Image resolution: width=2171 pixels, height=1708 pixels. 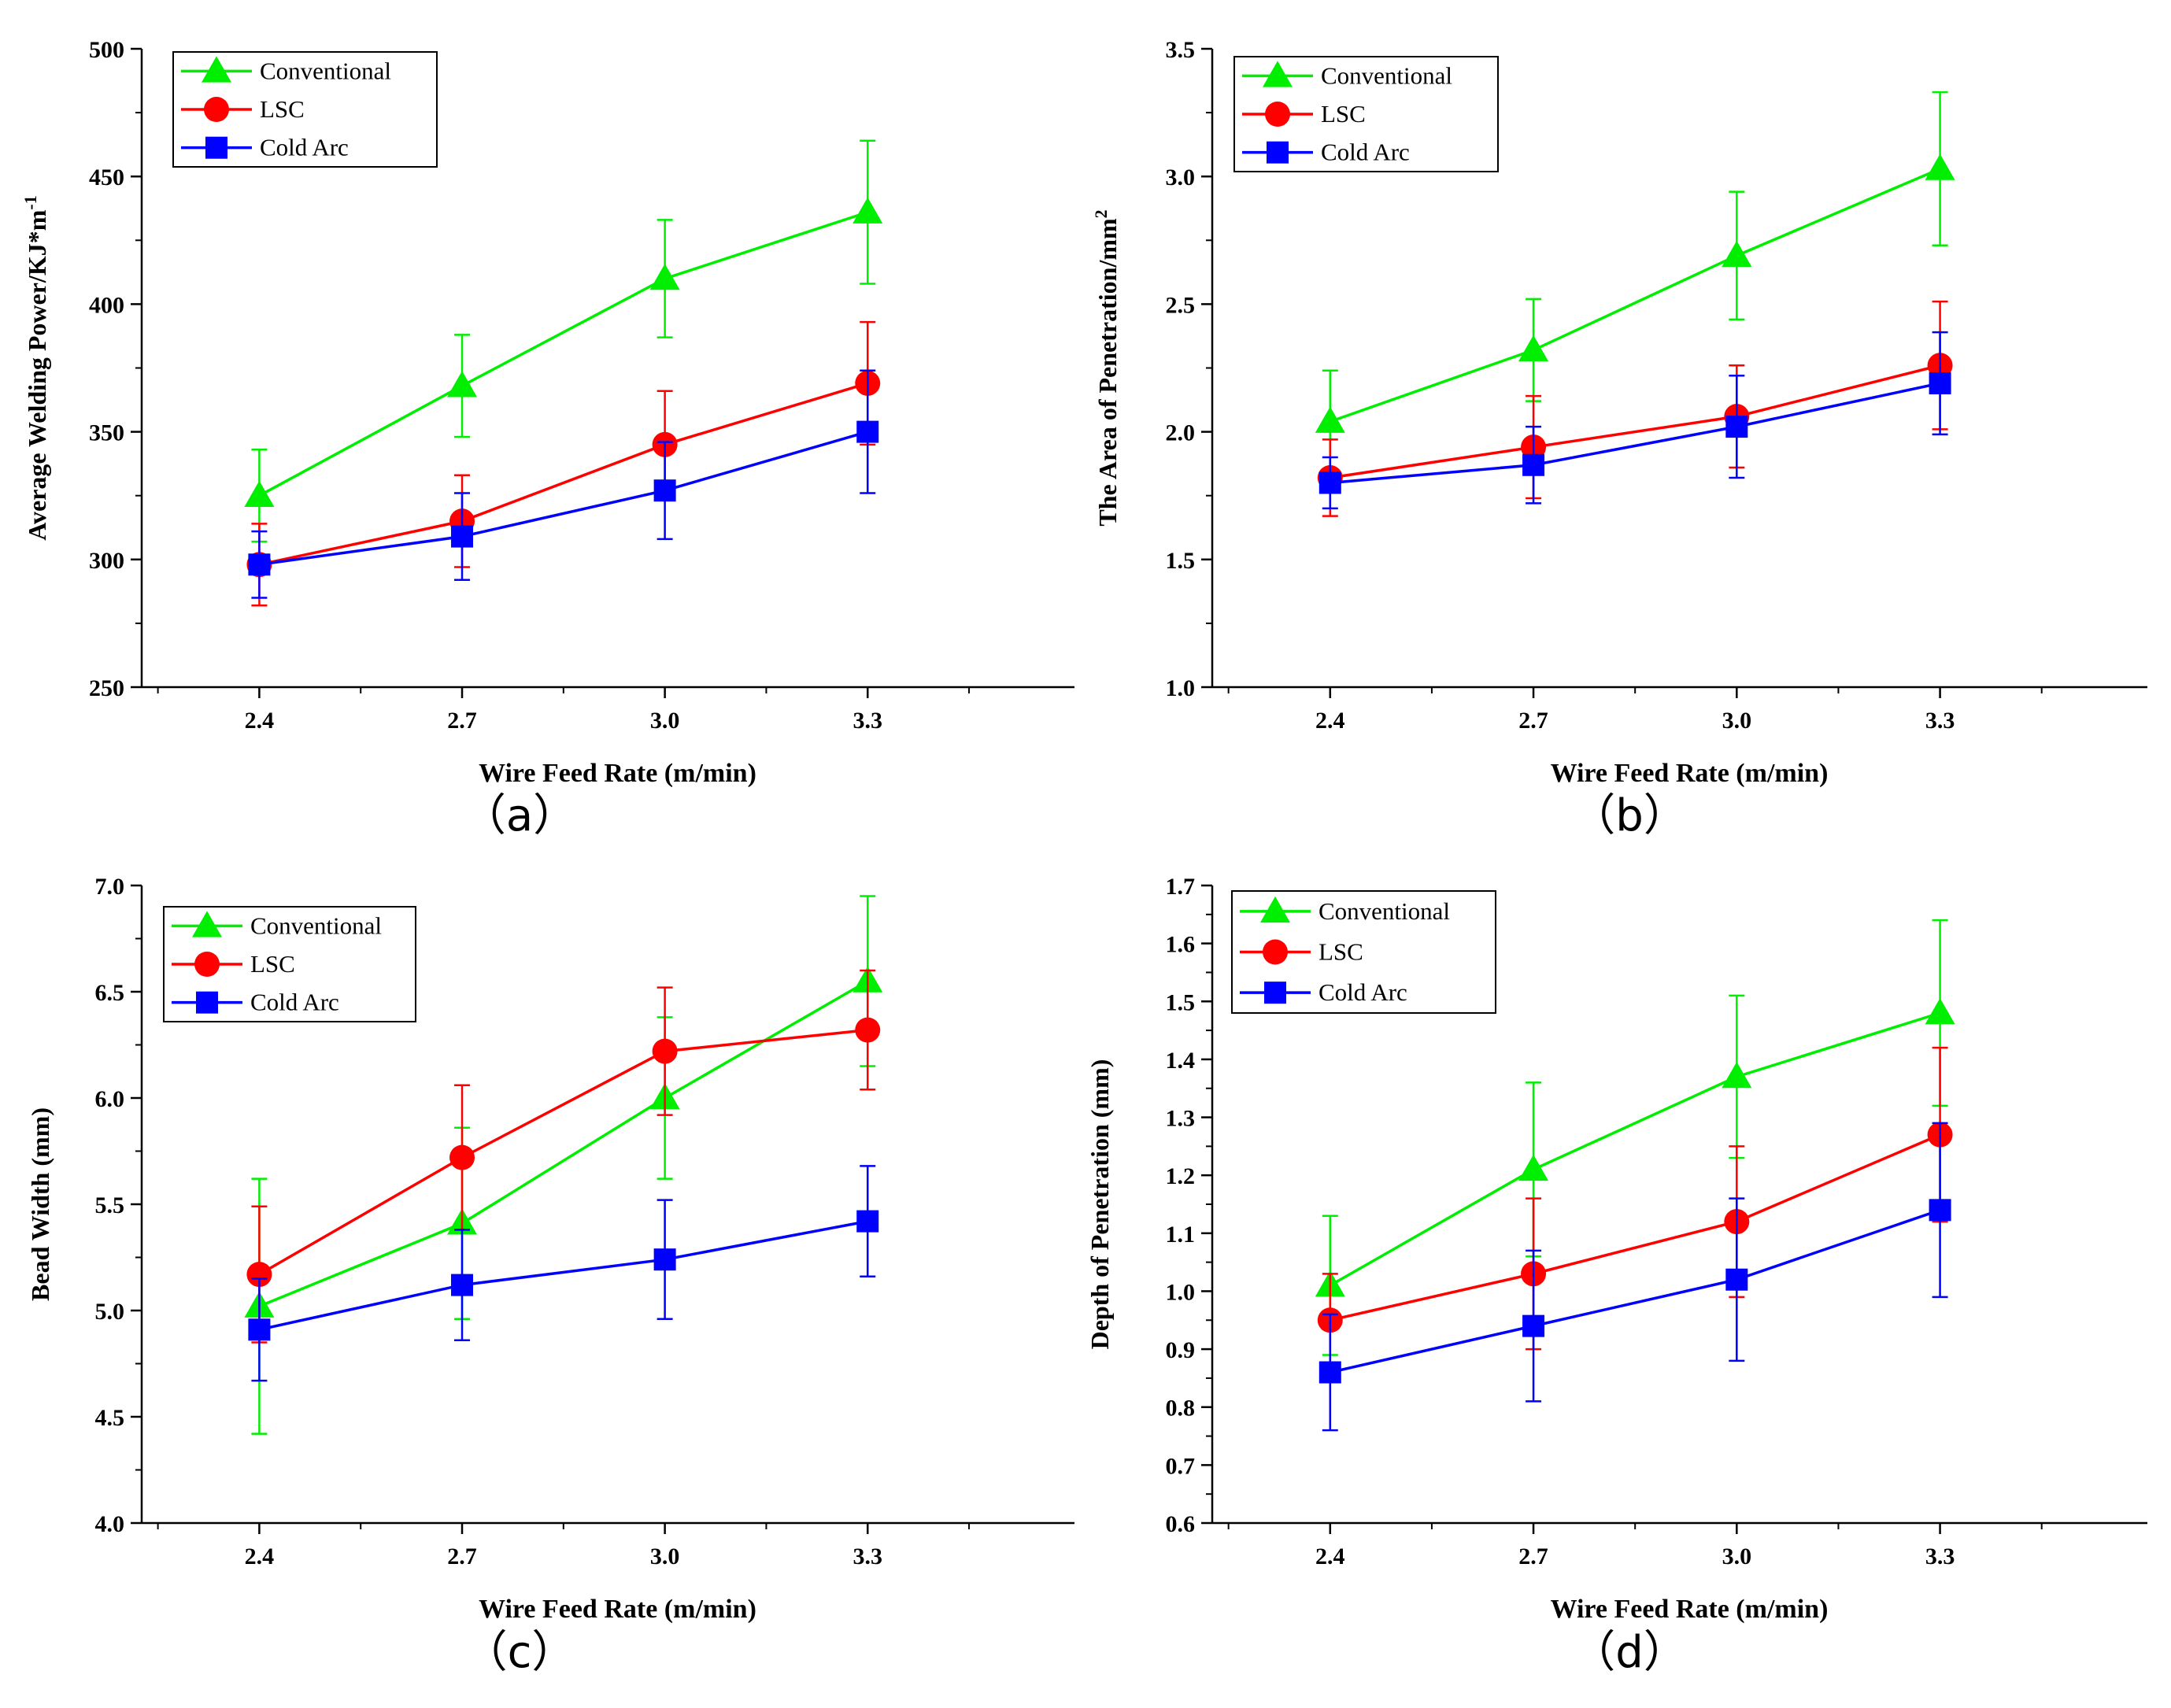 What do you see at coordinates (106, 561) in the screenshot?
I see `y-tick-label: 300` at bounding box center [106, 561].